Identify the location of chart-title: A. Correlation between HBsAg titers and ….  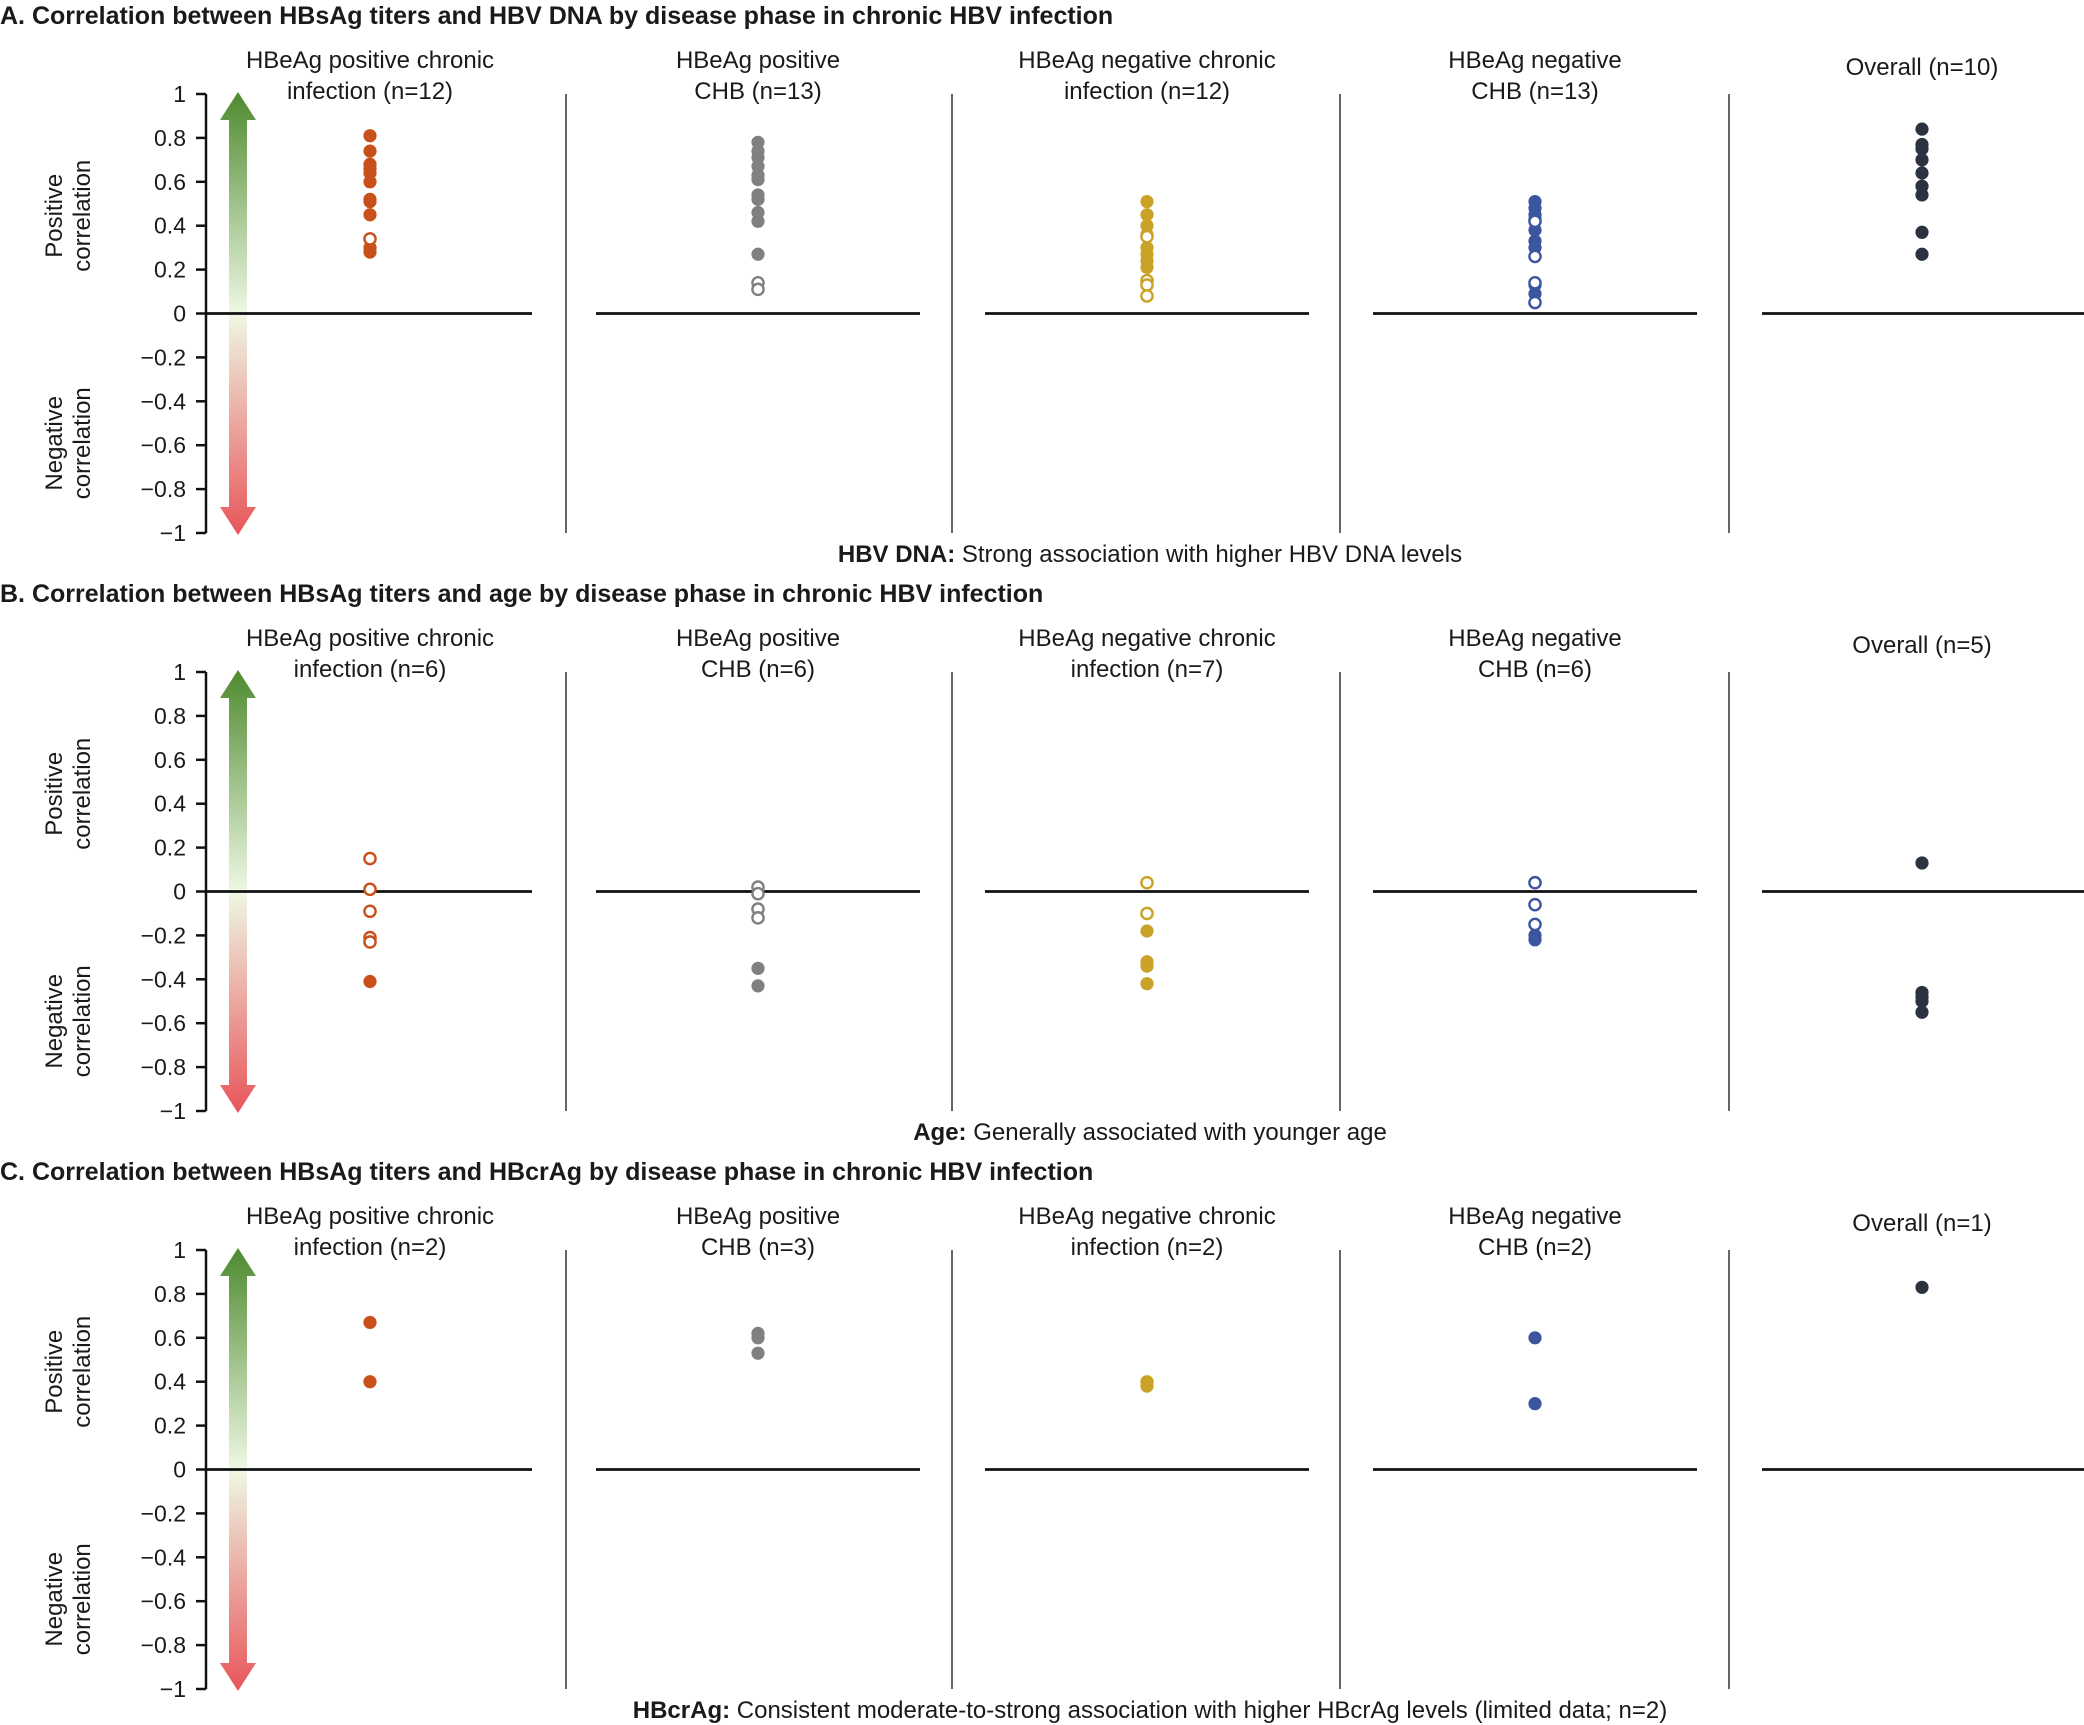
(556, 16).